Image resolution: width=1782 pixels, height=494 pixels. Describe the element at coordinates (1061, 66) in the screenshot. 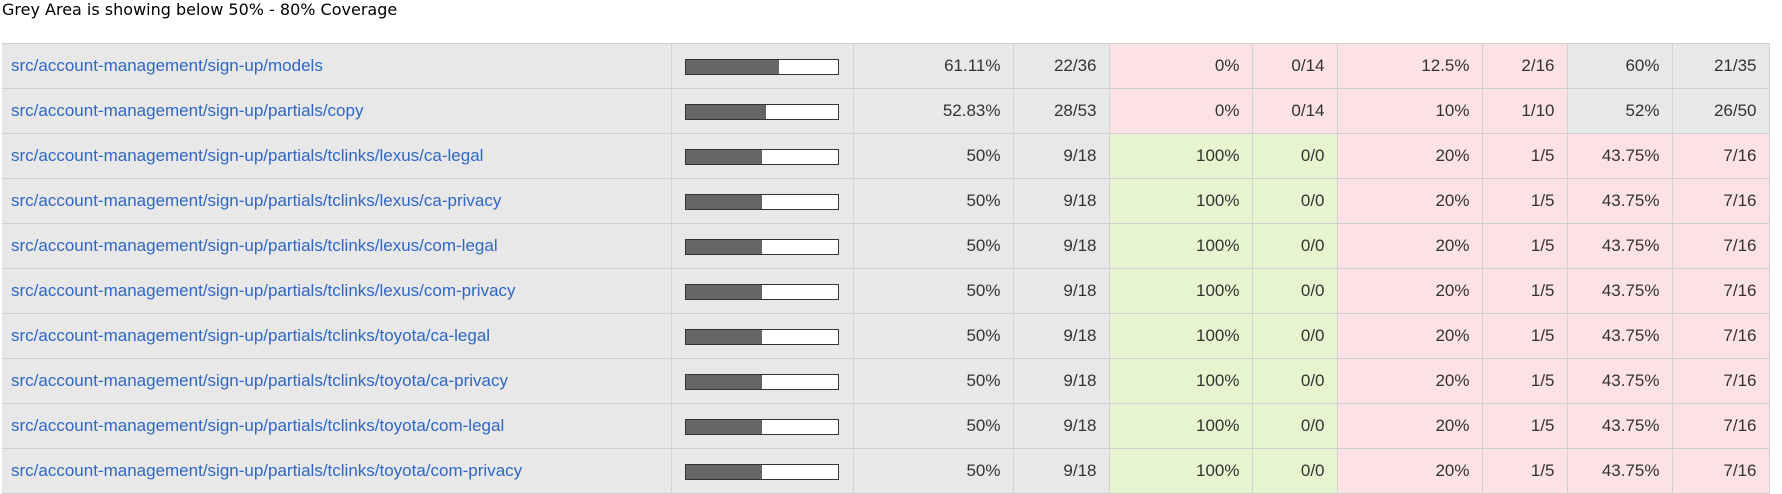

I see `statements-fraction-cell: 22/36` at that location.